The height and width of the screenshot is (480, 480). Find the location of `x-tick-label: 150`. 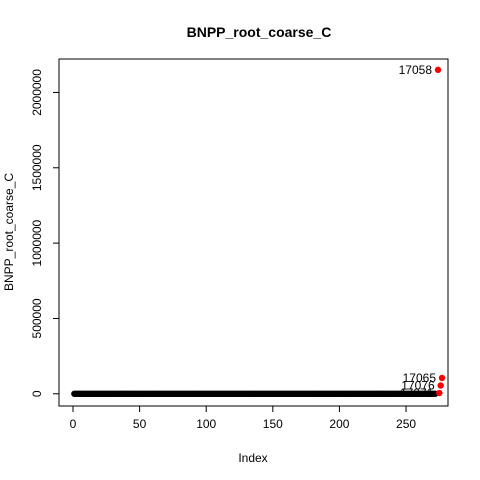

x-tick-label: 150 is located at coordinates (273, 424).